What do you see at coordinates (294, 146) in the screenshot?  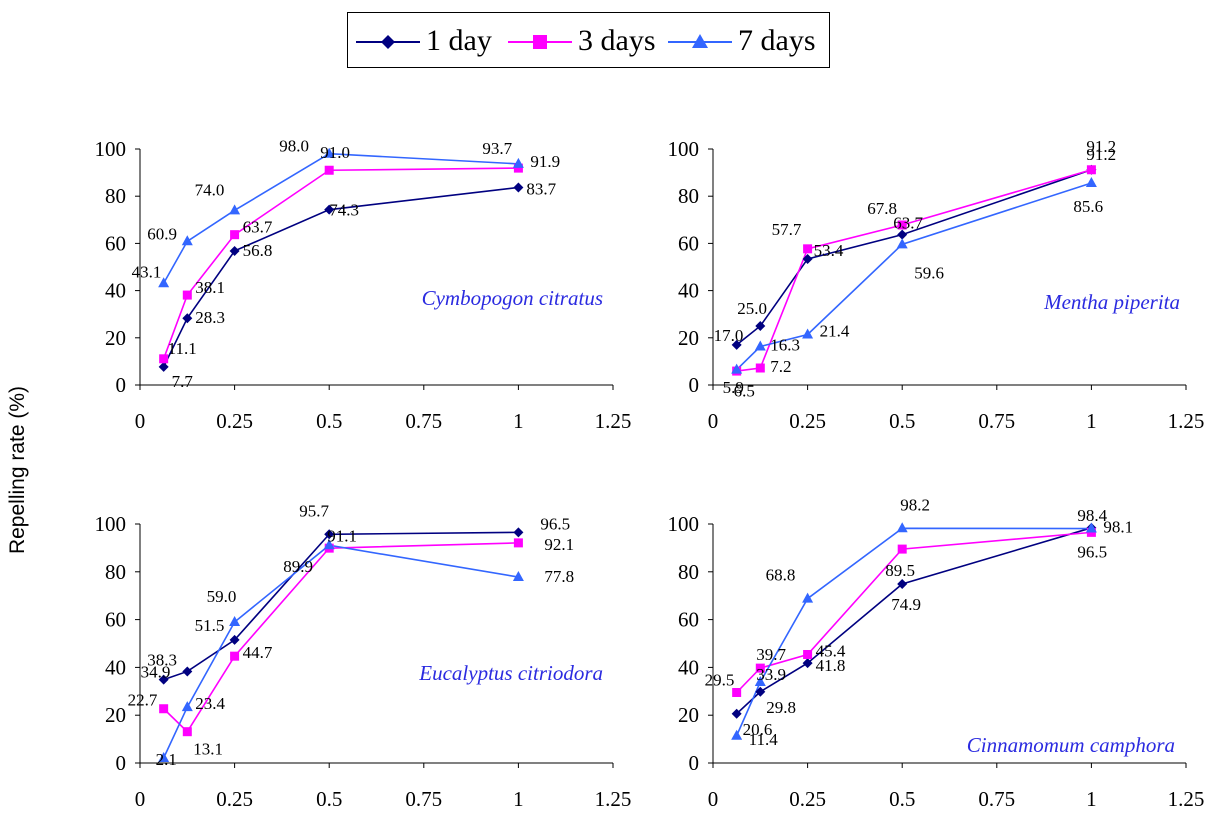 I see `data-label: 98.0` at bounding box center [294, 146].